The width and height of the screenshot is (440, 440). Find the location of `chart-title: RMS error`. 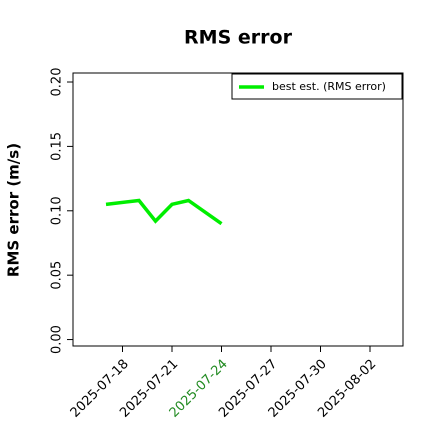

chart-title: RMS error is located at coordinates (238, 38).